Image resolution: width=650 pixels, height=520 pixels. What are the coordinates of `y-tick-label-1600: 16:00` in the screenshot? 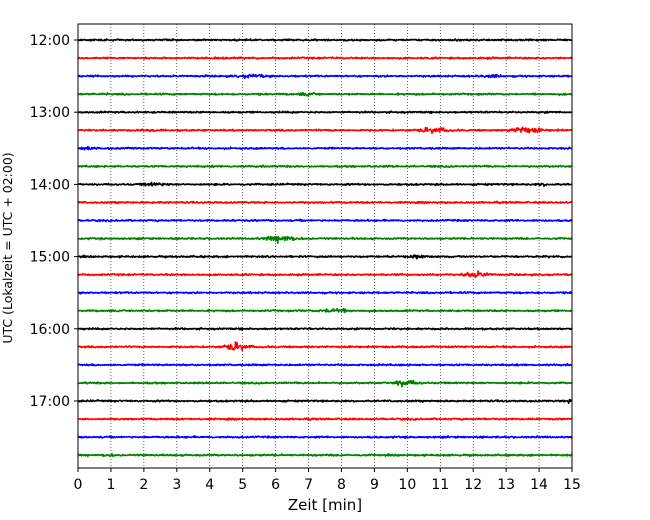 It's located at (50, 330).